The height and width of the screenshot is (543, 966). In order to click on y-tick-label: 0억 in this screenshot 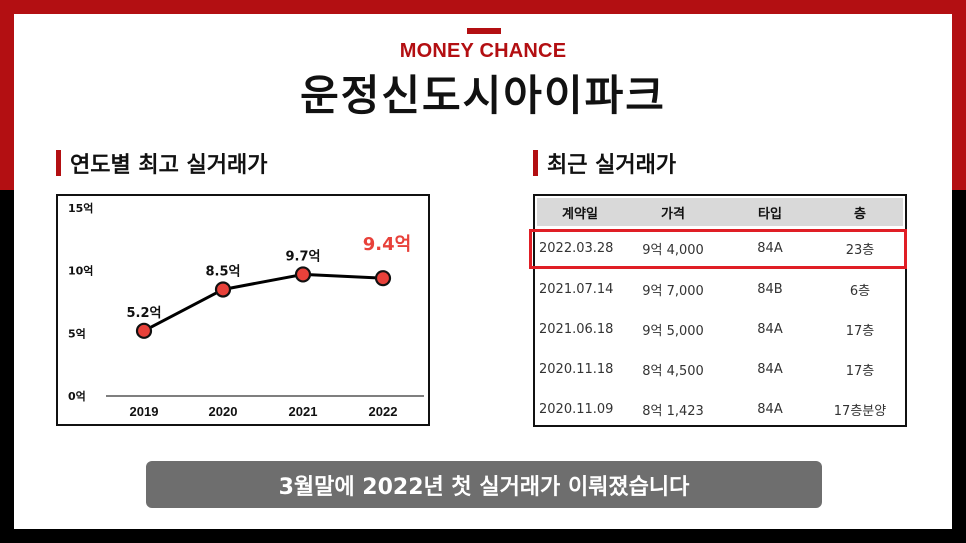, I will do `click(77, 396)`.